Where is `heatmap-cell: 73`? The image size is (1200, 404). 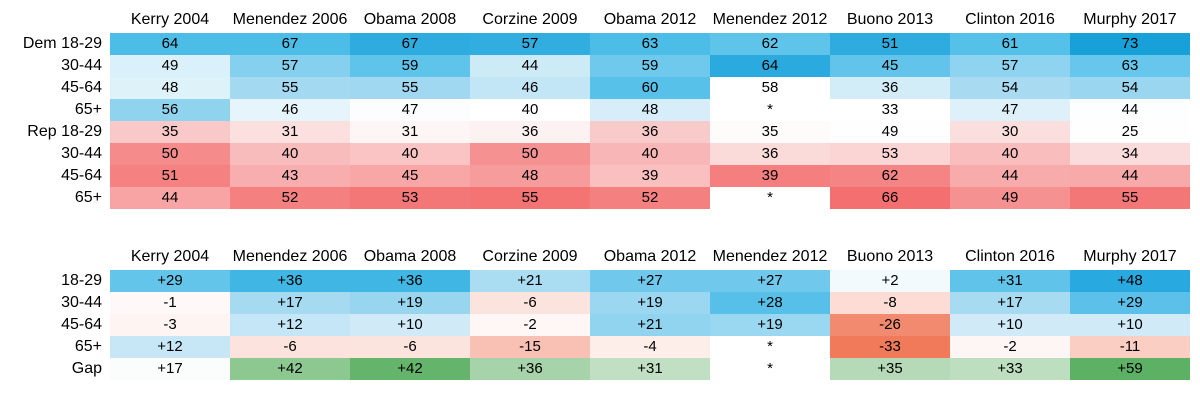 heatmap-cell: 73 is located at coordinates (1130, 44).